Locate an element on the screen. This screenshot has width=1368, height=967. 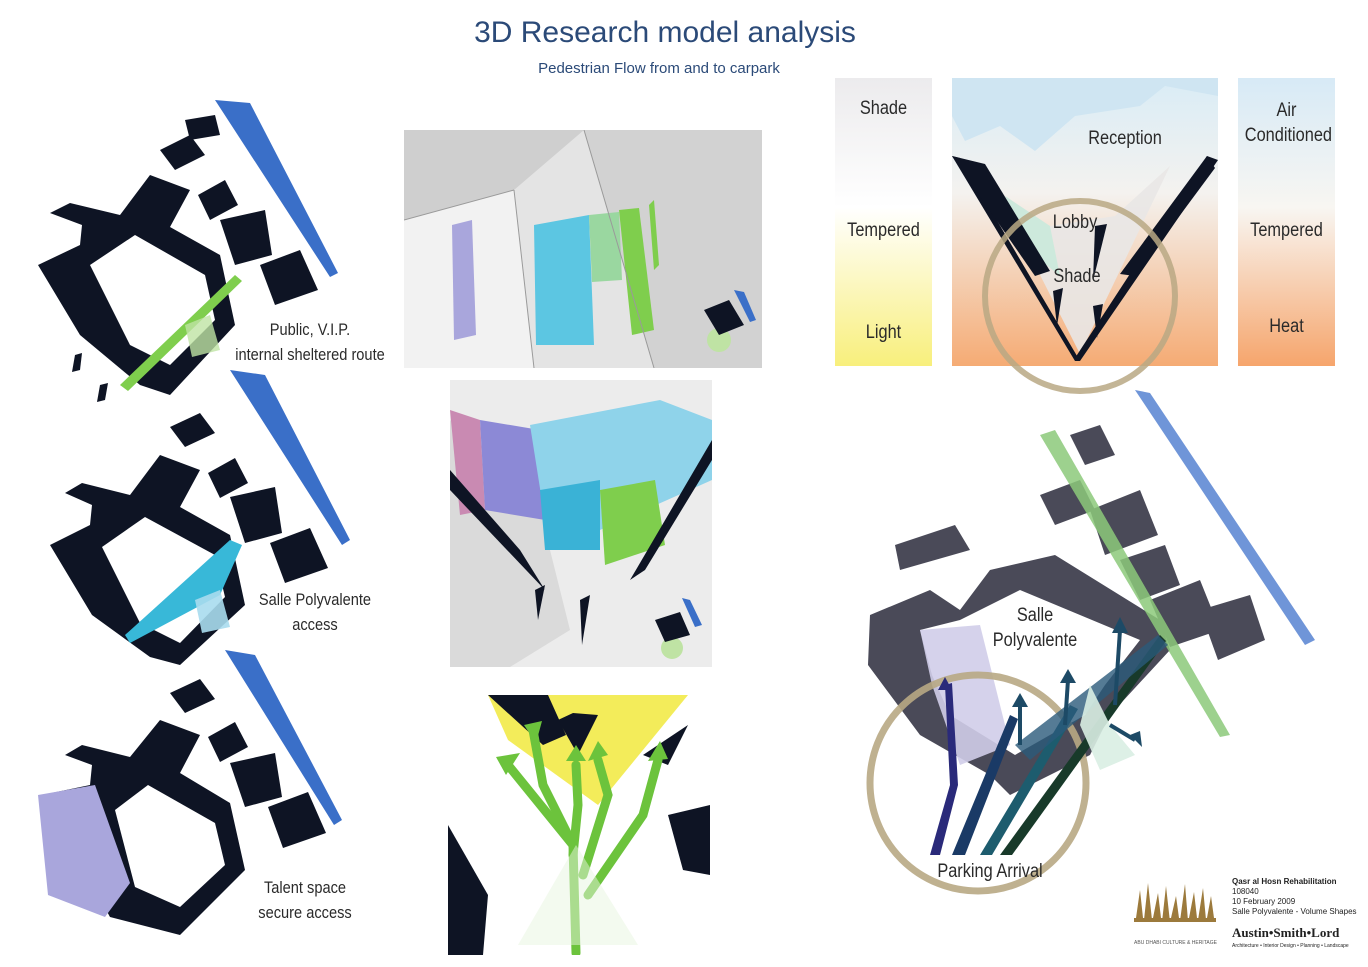
plan-public-caption: Public, V.I.P. internal sheltered route is located at coordinates (310, 342).